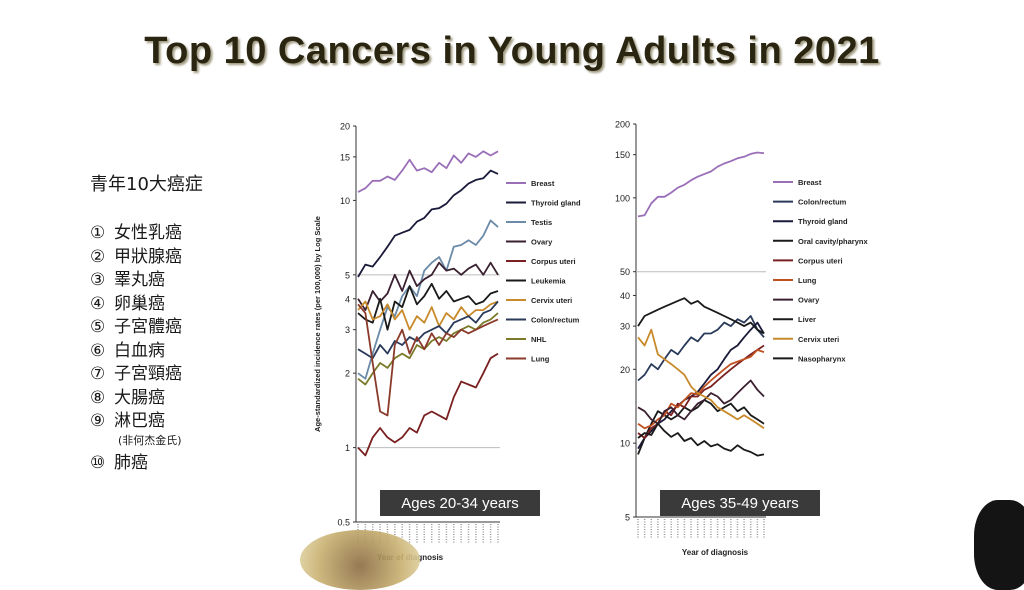 The width and height of the screenshot is (1024, 590). What do you see at coordinates (347, 374) in the screenshot?
I see `y-tick-label: 2` at bounding box center [347, 374].